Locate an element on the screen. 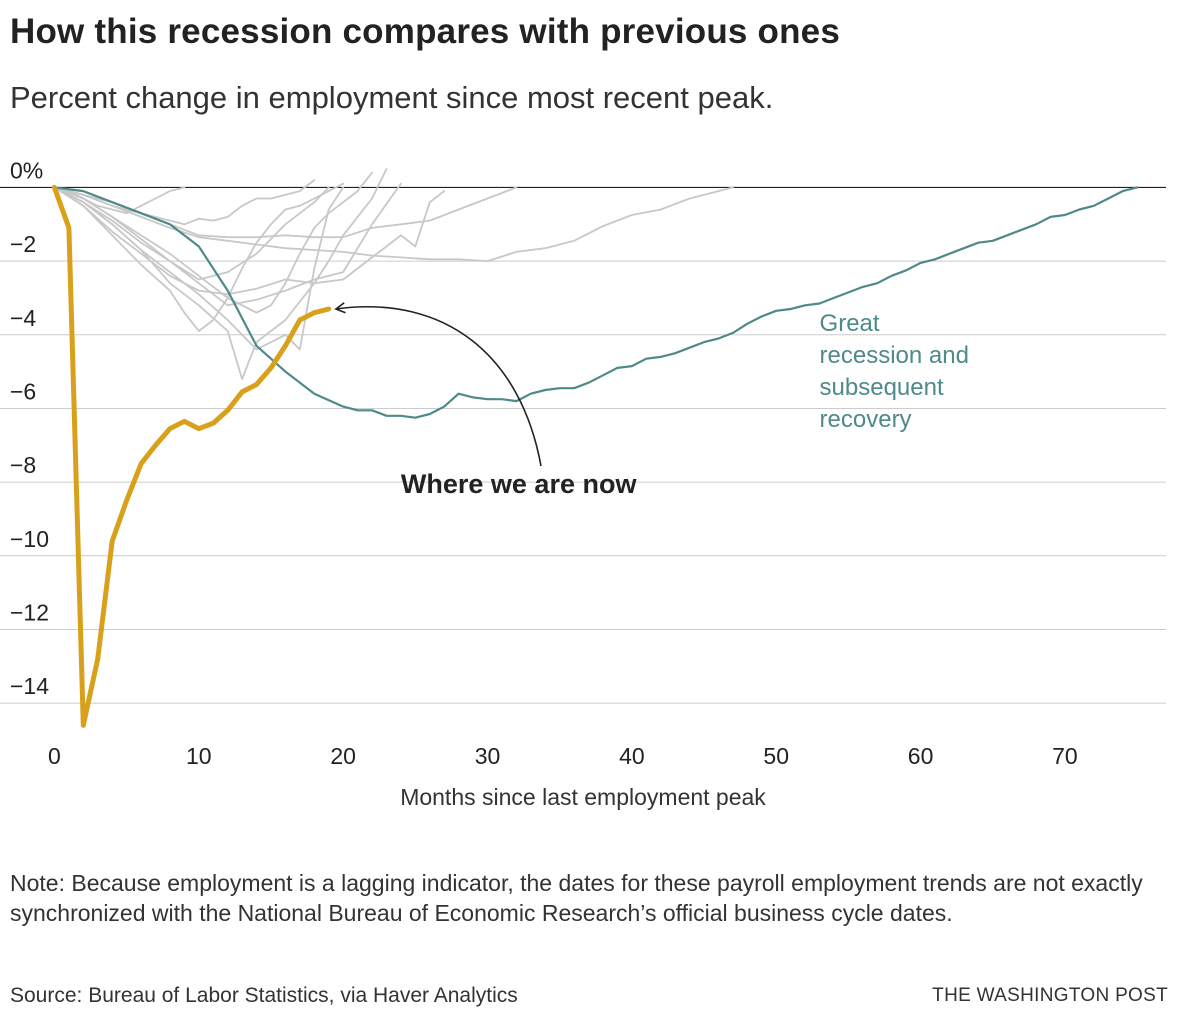 The width and height of the screenshot is (1180, 1020). y-tick-label: −12 is located at coordinates (29, 612).